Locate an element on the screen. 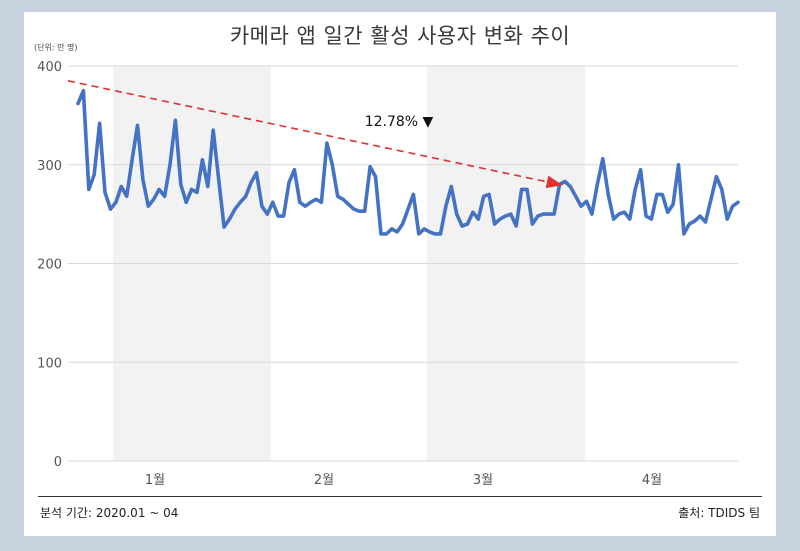  footer-divider is located at coordinates (400, 496).